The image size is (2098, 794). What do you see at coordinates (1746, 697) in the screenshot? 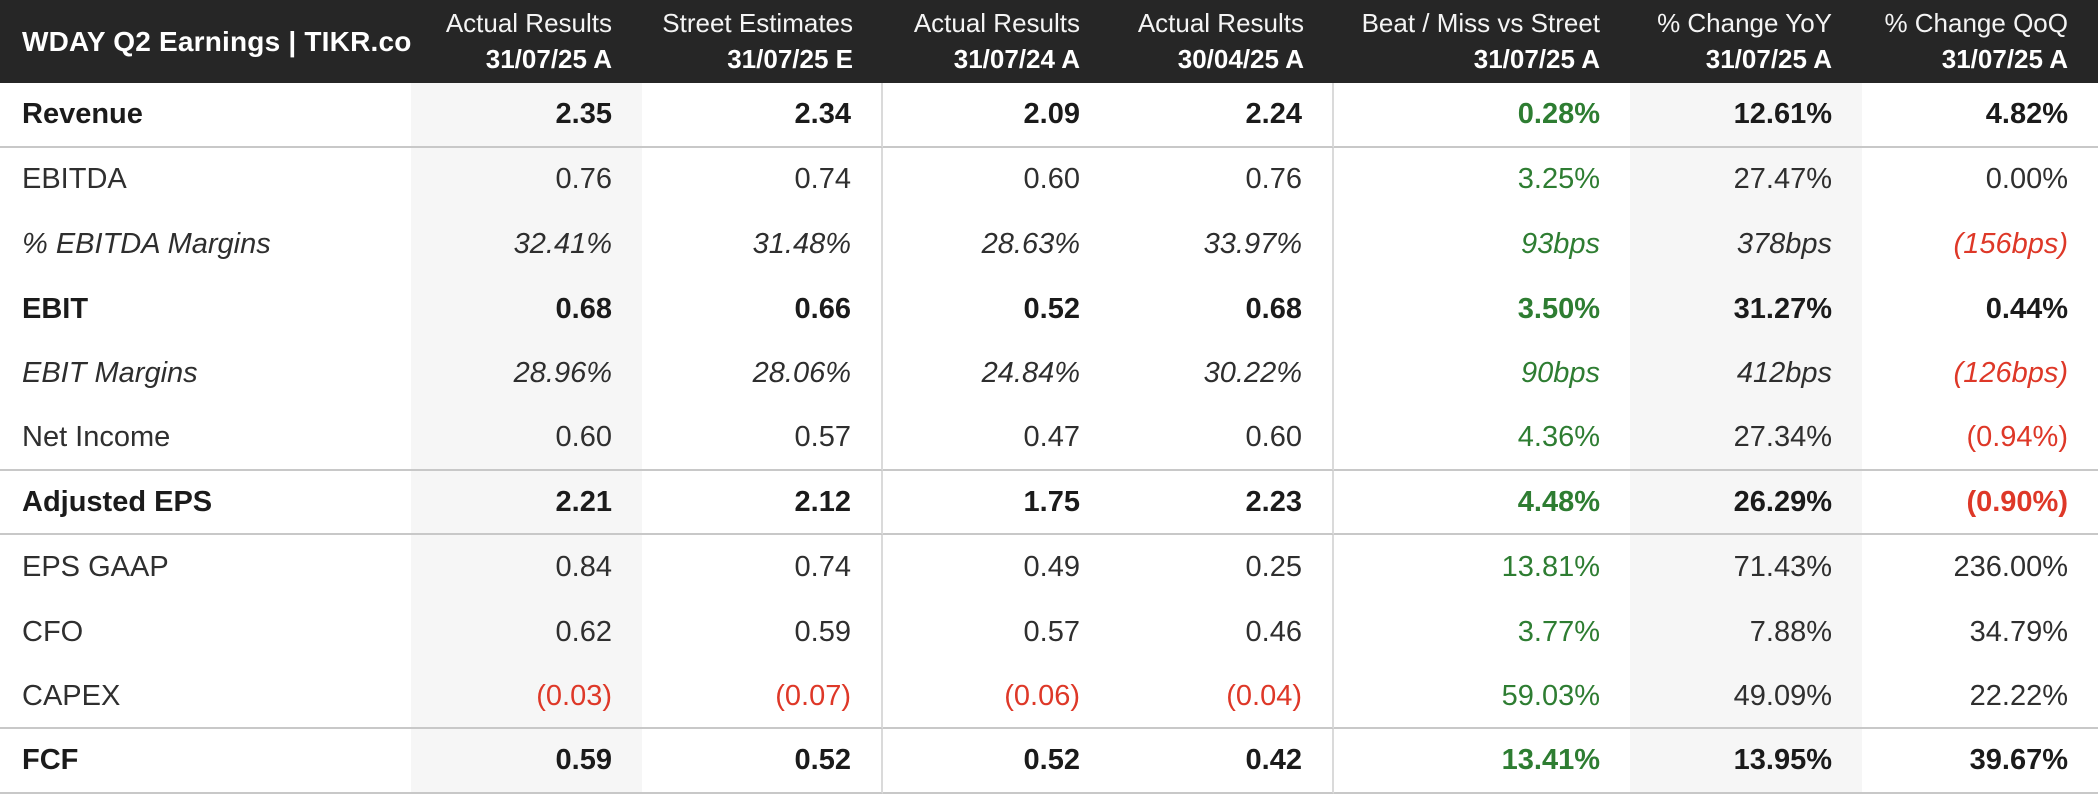
I see `cell-capex-col6: 49.09%` at bounding box center [1746, 697].